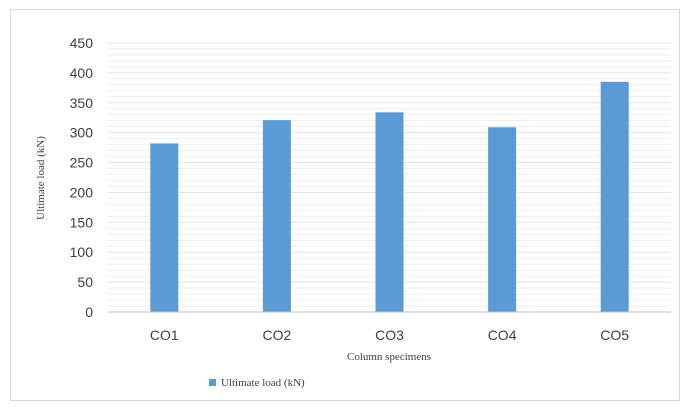  What do you see at coordinates (85, 282) in the screenshot?
I see `y-tick-label: 50` at bounding box center [85, 282].